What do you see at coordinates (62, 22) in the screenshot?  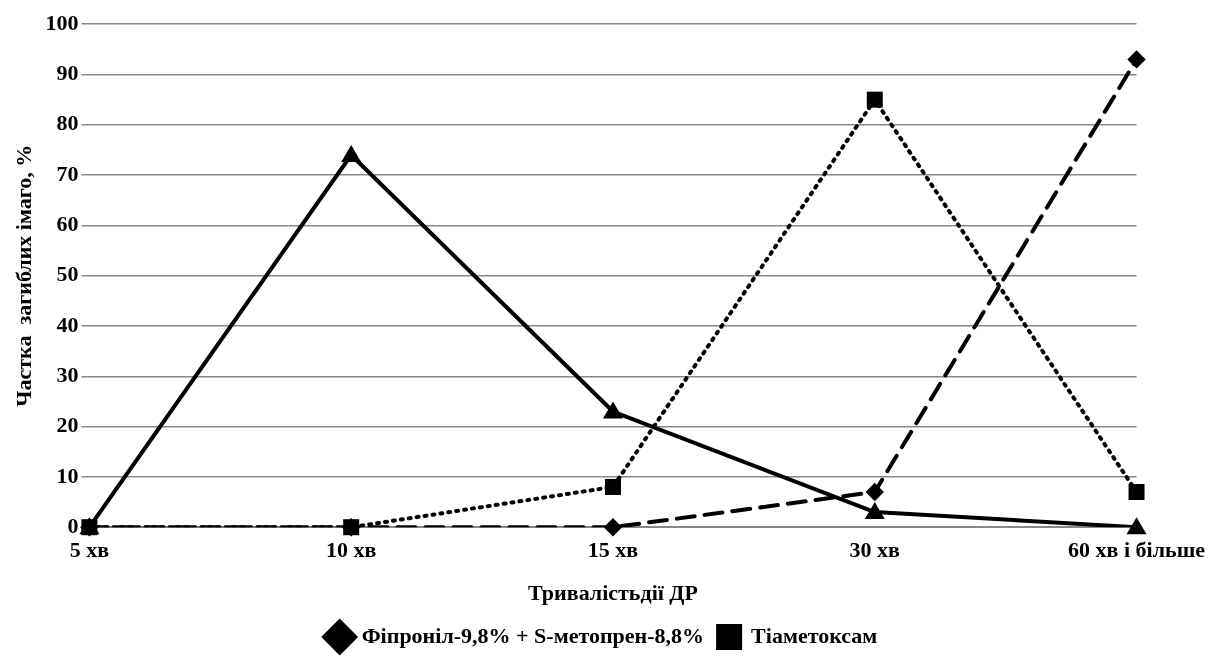 I see `y-tick-label: 100` at bounding box center [62, 22].